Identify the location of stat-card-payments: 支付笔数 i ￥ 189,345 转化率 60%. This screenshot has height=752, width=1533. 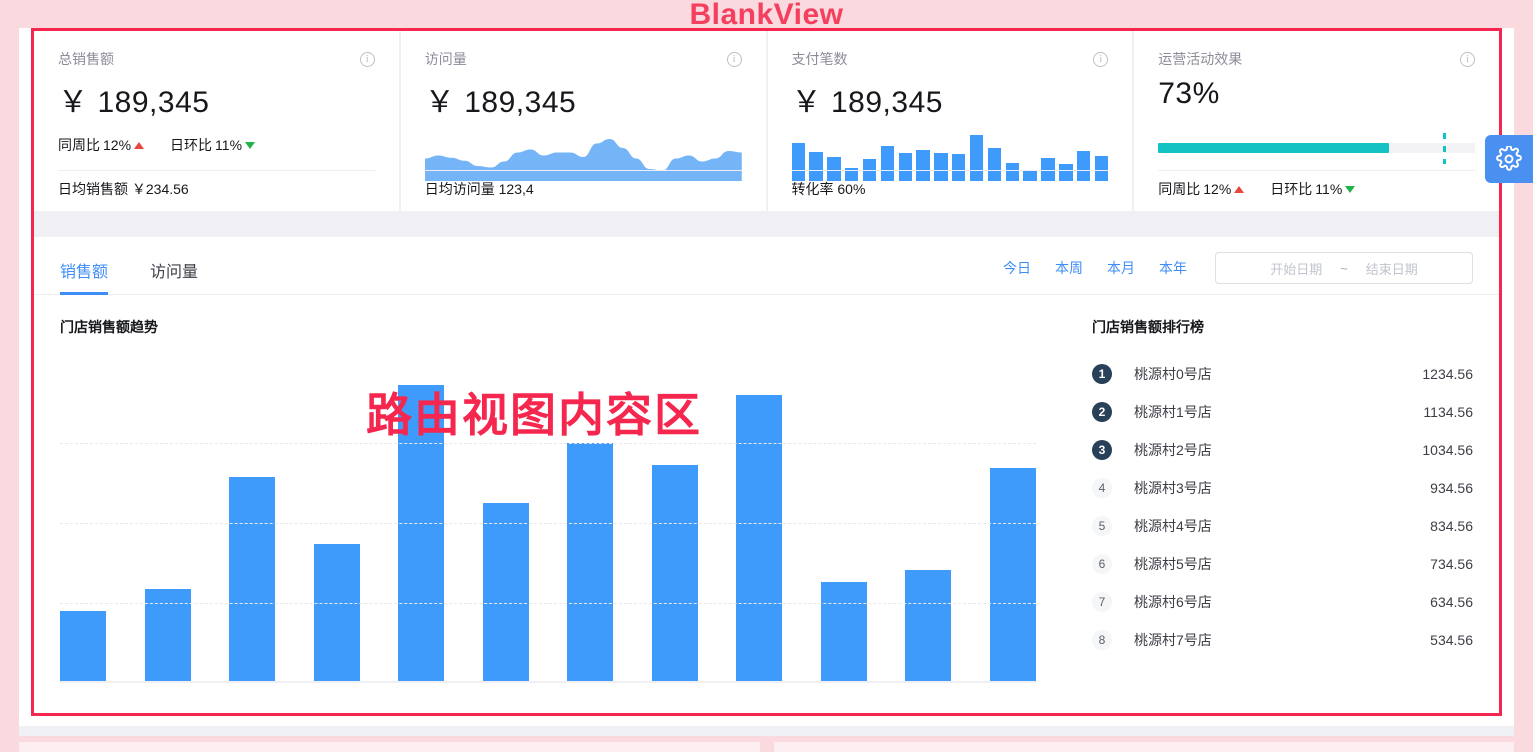
(950, 121).